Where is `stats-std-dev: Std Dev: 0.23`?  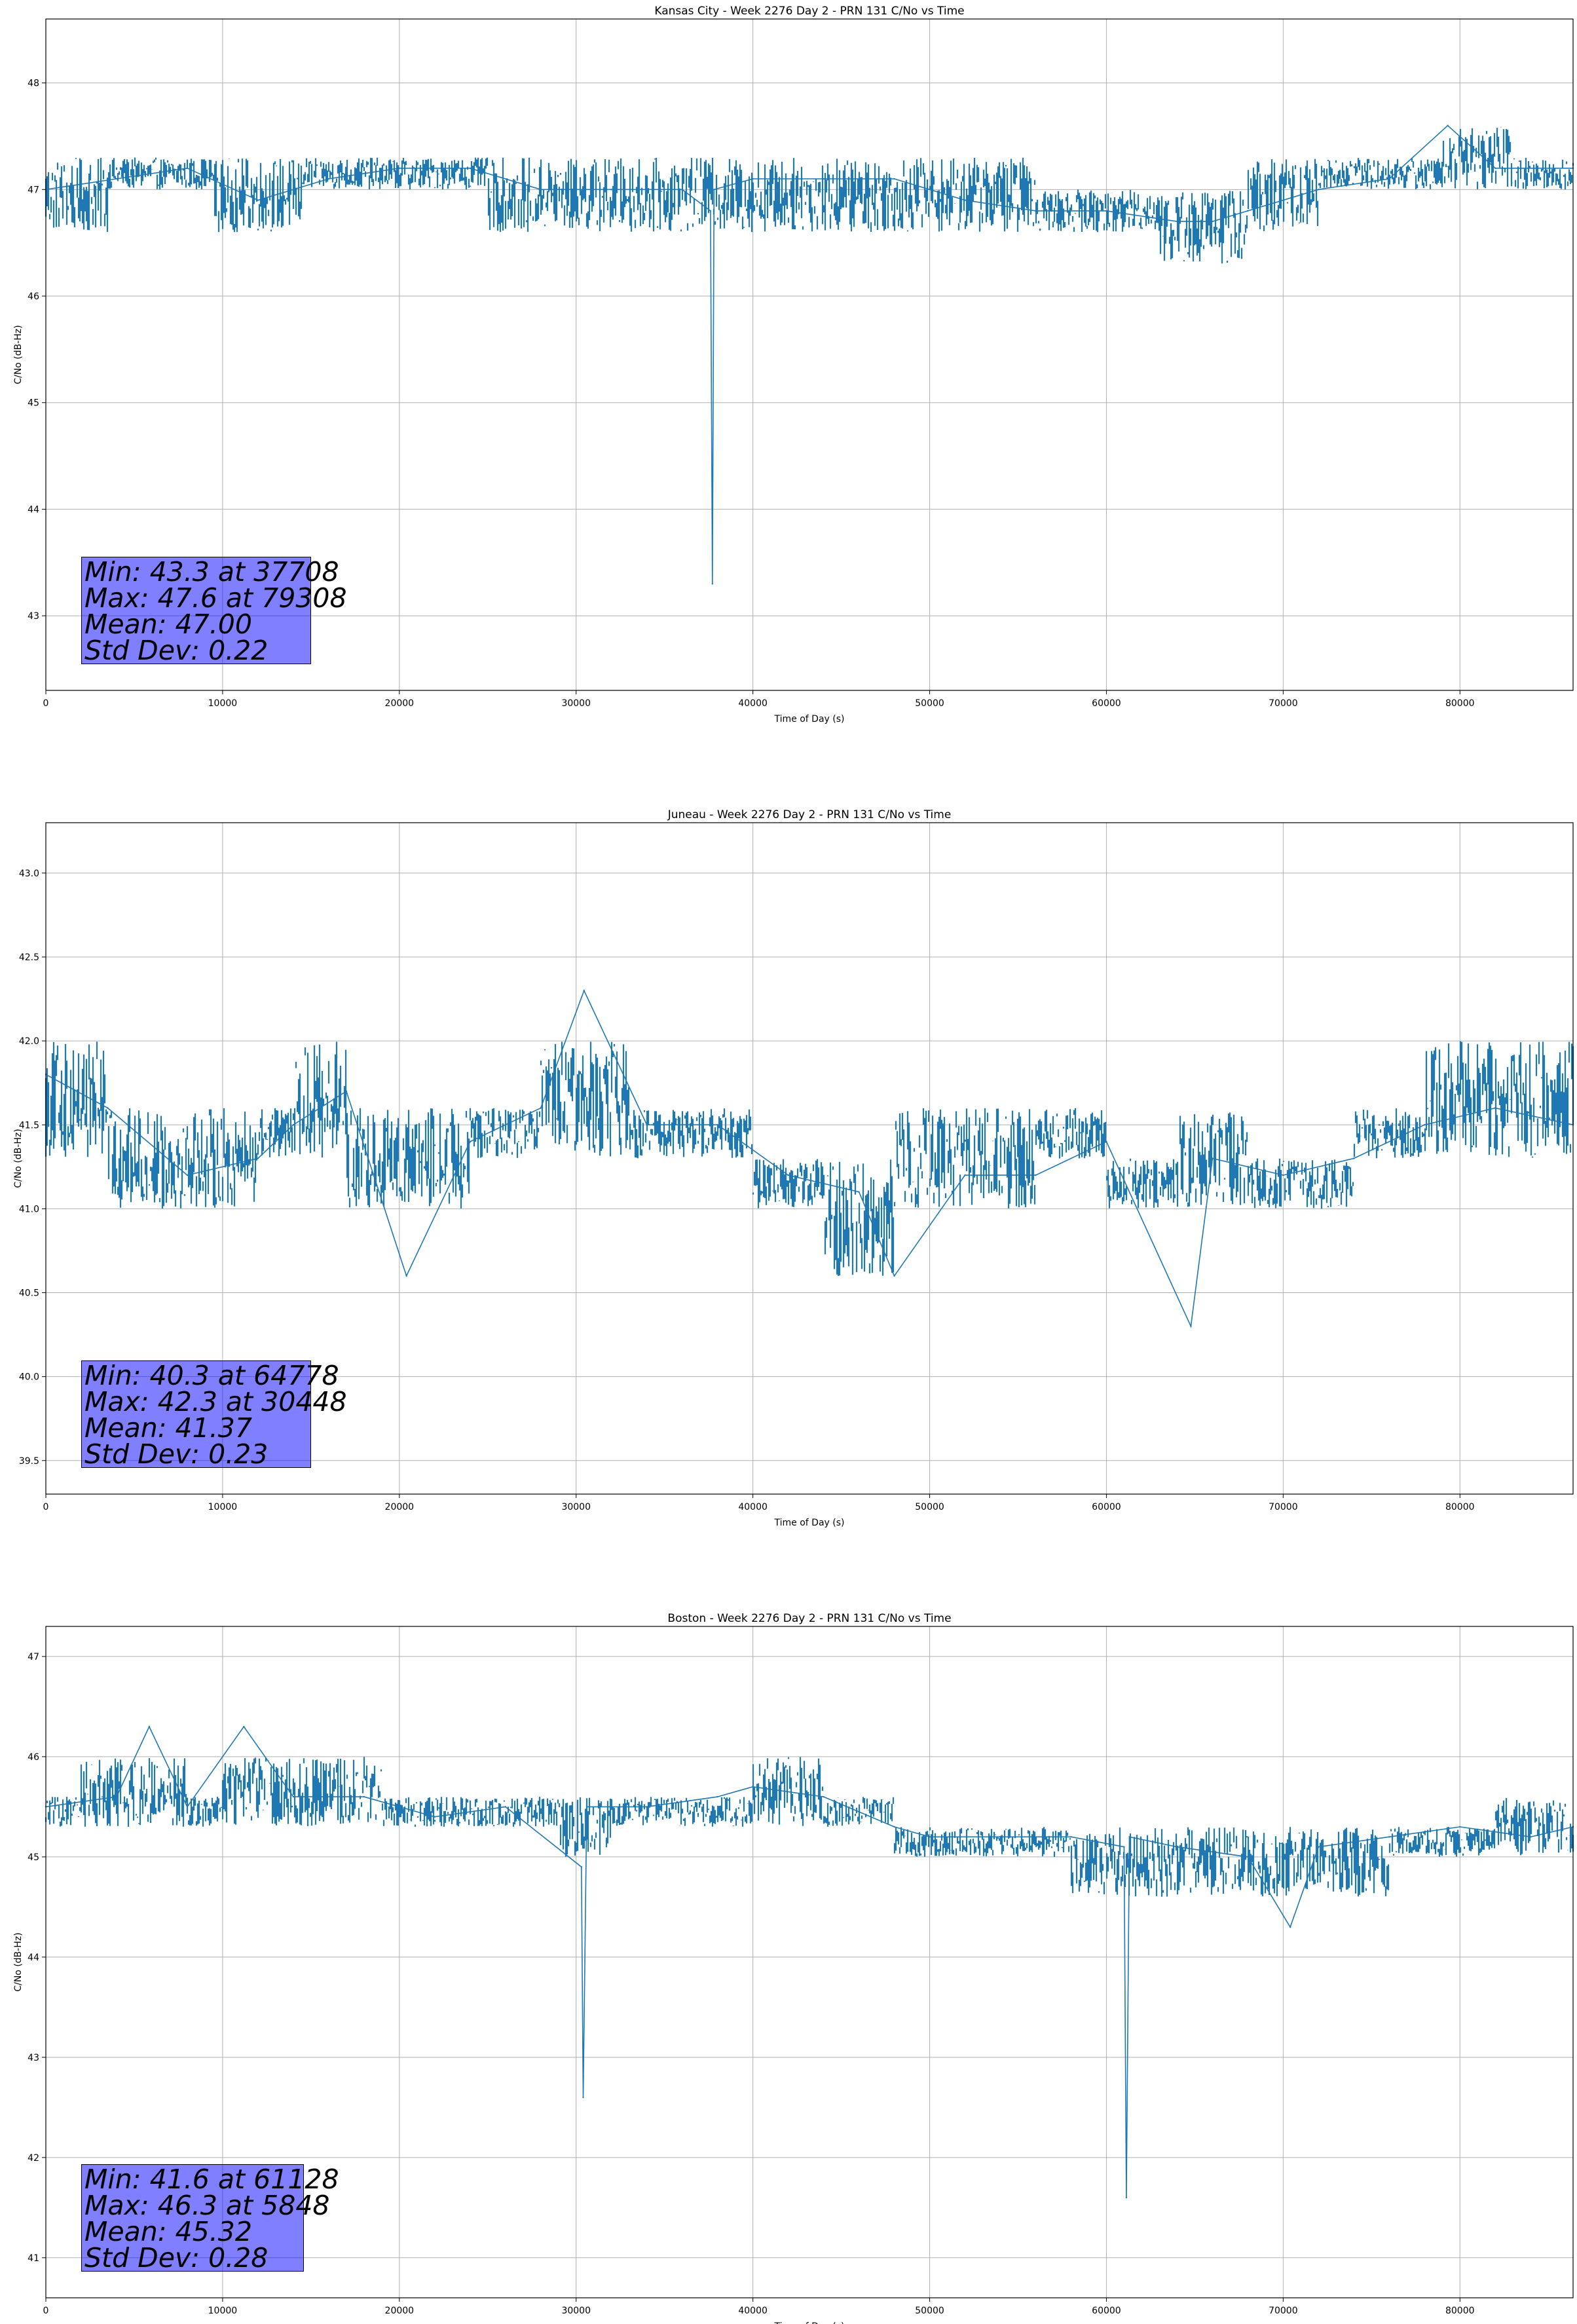
stats-std-dev: Std Dev: 0.23 is located at coordinates (176, 1454).